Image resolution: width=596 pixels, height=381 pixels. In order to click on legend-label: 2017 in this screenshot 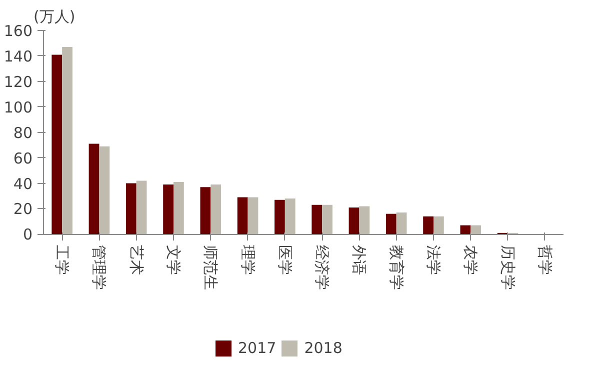, I will do `click(257, 348)`.